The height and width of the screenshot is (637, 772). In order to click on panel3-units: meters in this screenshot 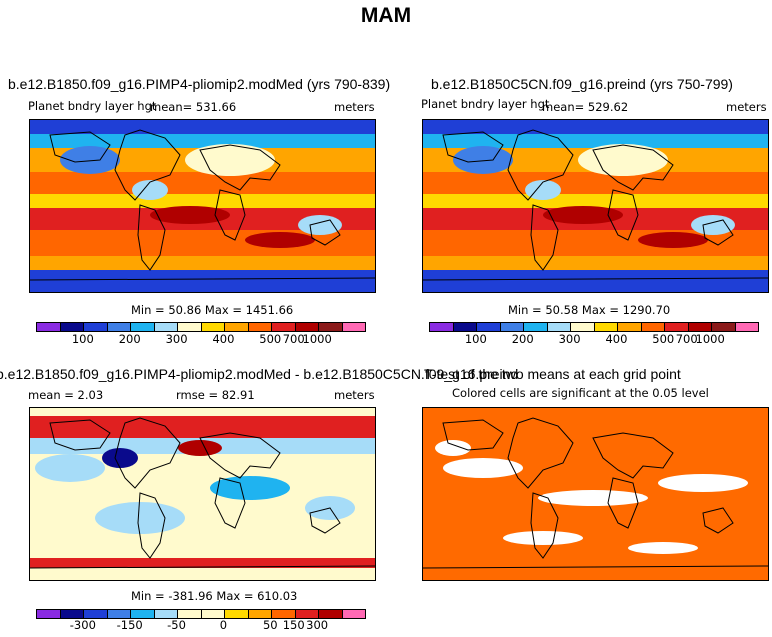, I will do `click(354, 395)`.